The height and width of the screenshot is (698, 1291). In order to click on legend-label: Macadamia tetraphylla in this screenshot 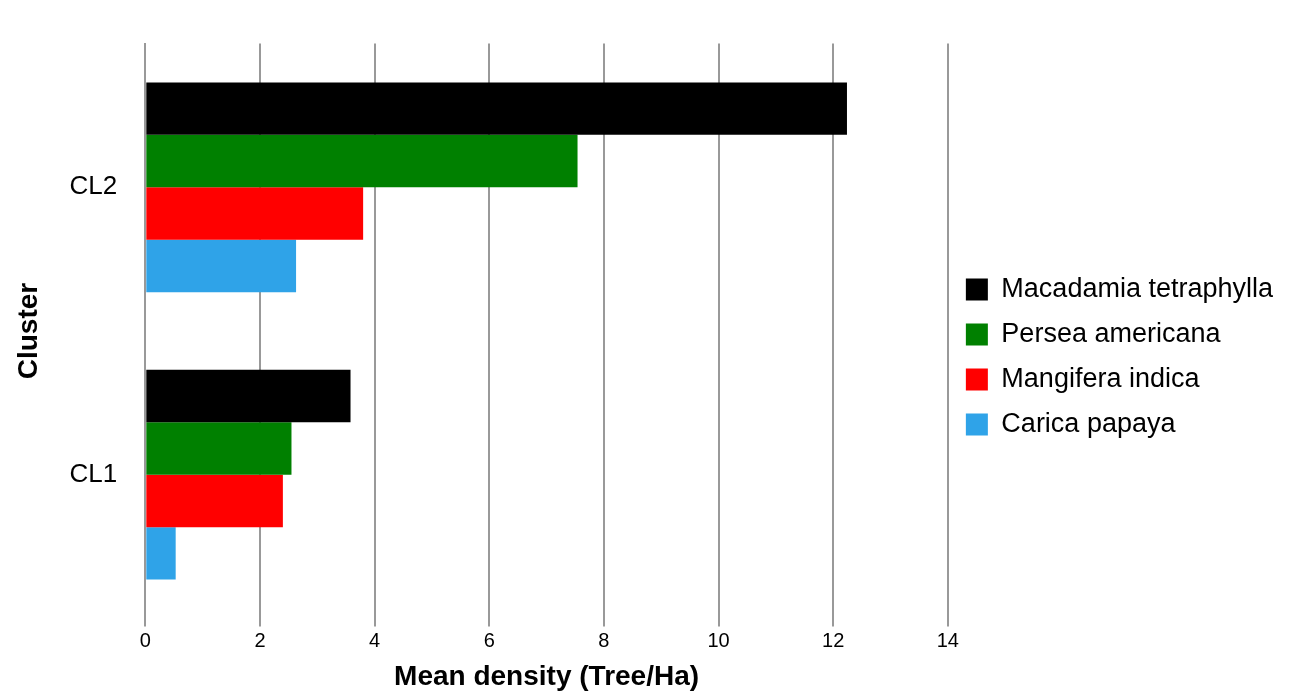, I will do `click(1137, 287)`.